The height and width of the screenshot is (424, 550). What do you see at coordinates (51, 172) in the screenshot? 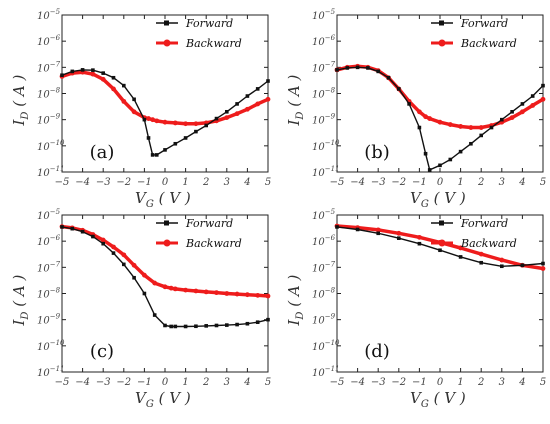
I see `y-tick-label: 10⁻¹¹` at bounding box center [51, 172].